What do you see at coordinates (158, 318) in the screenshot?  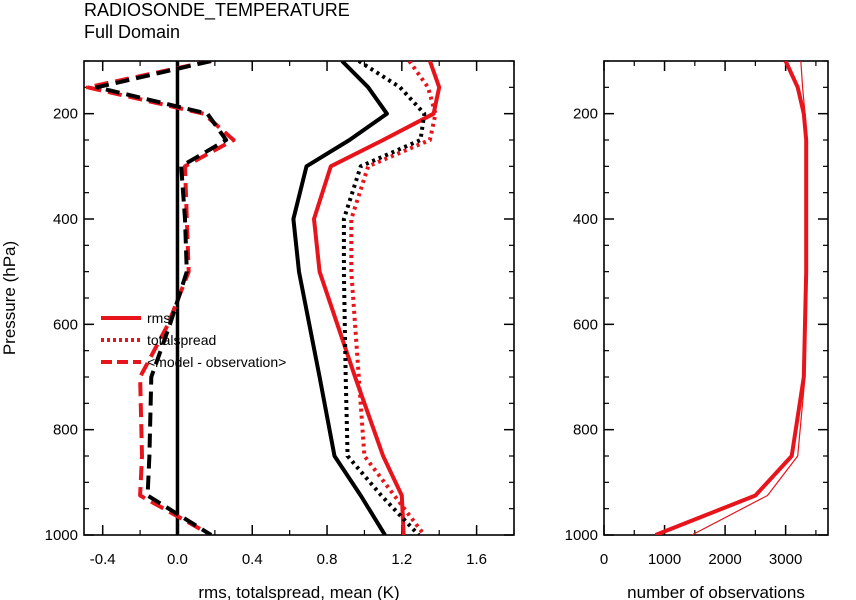 I see `legend-label: rms` at bounding box center [158, 318].